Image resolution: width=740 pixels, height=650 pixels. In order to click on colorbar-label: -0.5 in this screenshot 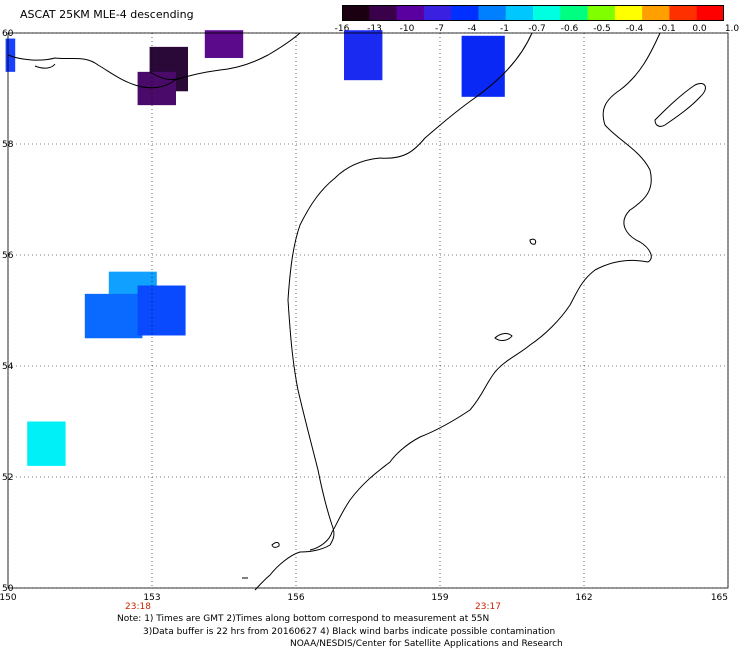, I will do `click(602, 29)`.